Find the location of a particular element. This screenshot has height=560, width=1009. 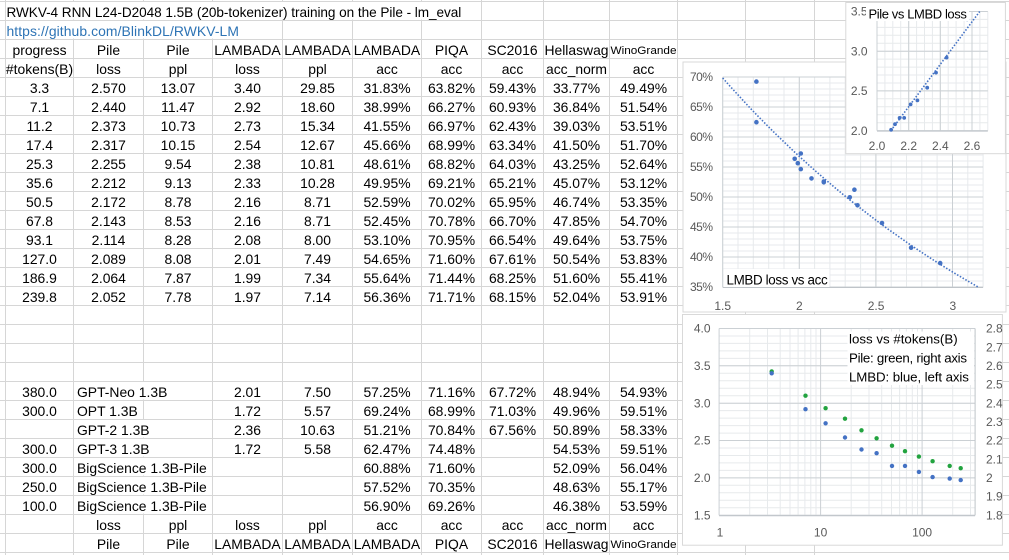

svg-text: 65.21% is located at coordinates (512, 183).